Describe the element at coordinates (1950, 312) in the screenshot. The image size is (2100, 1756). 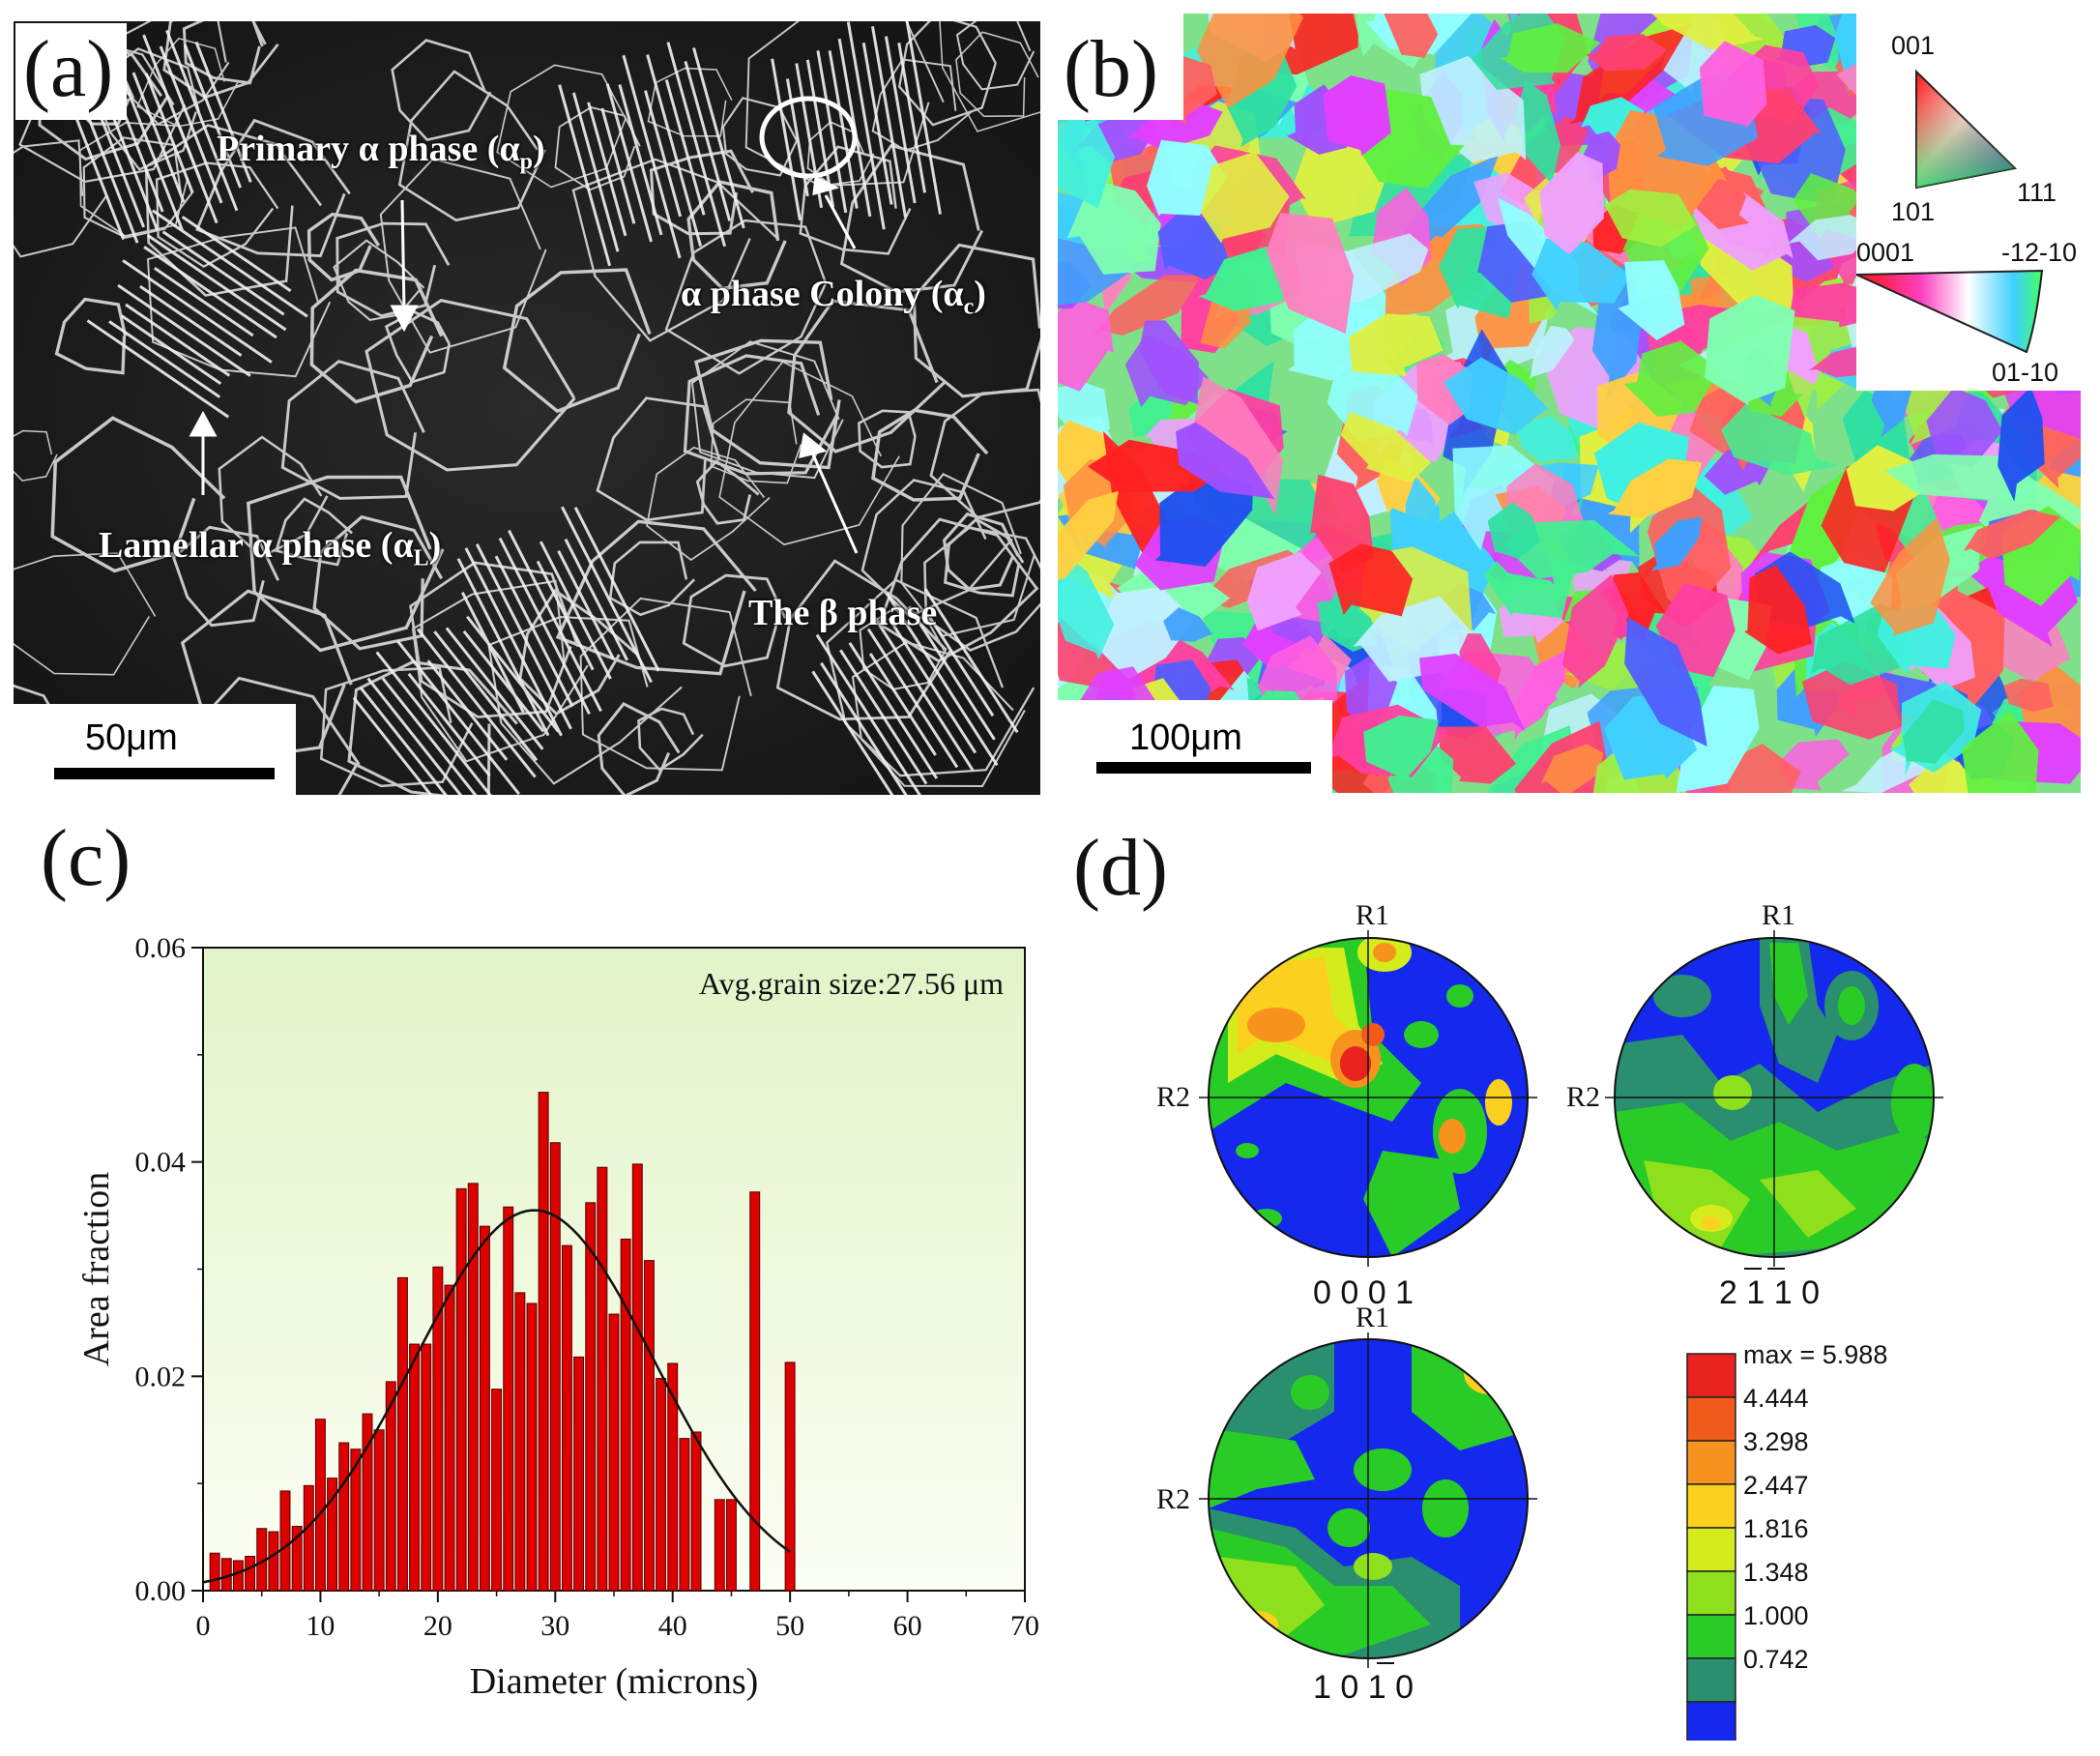
I see `ipf-hex-triangle` at that location.